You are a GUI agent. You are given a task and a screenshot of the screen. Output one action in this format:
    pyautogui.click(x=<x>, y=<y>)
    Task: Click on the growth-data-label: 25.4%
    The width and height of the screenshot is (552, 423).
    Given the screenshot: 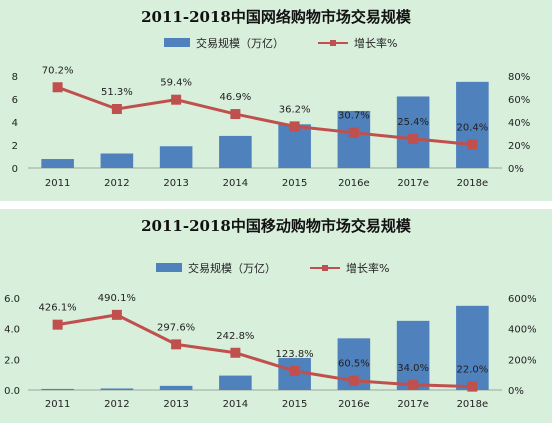 What is the action you would take?
    pyautogui.click(x=413, y=122)
    